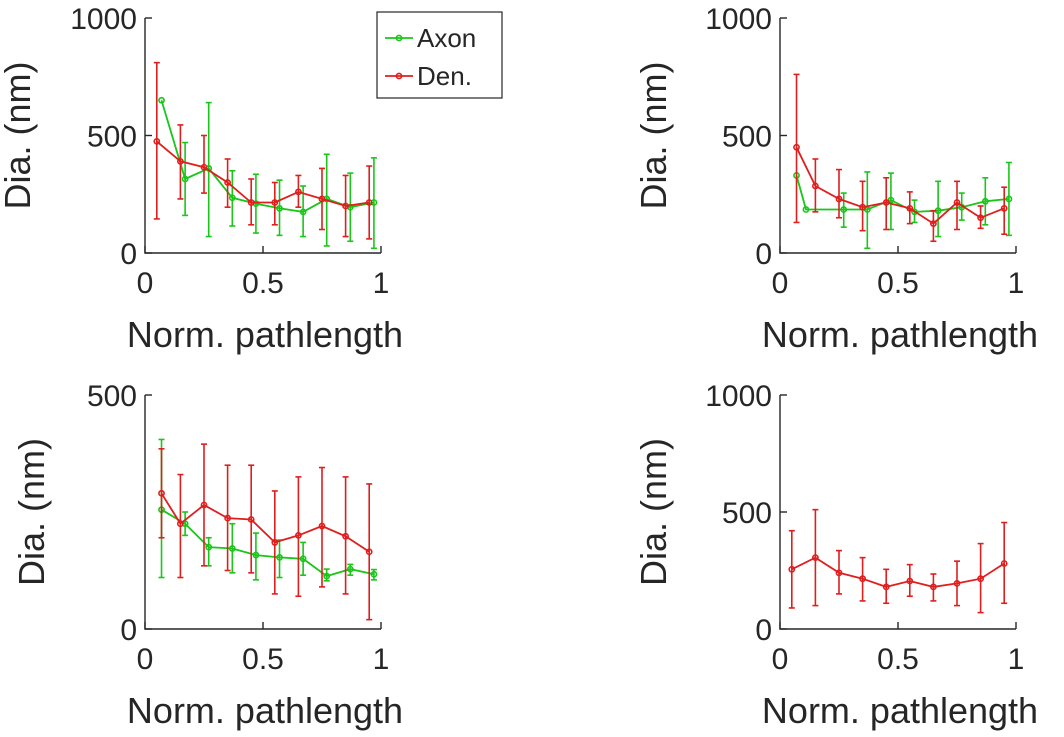 Image resolution: width=1064 pixels, height=737 pixels. I want to click on legend-label: Den., so click(444, 76).